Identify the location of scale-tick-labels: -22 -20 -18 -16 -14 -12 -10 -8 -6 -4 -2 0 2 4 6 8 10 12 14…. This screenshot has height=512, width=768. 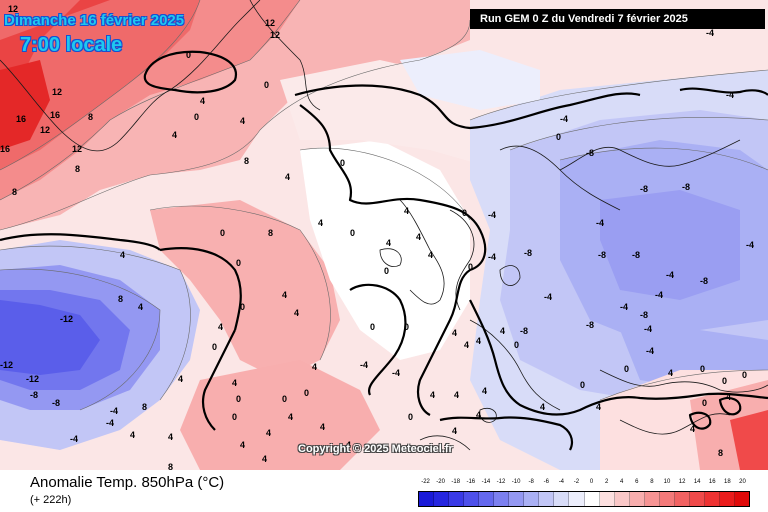
(584, 484).